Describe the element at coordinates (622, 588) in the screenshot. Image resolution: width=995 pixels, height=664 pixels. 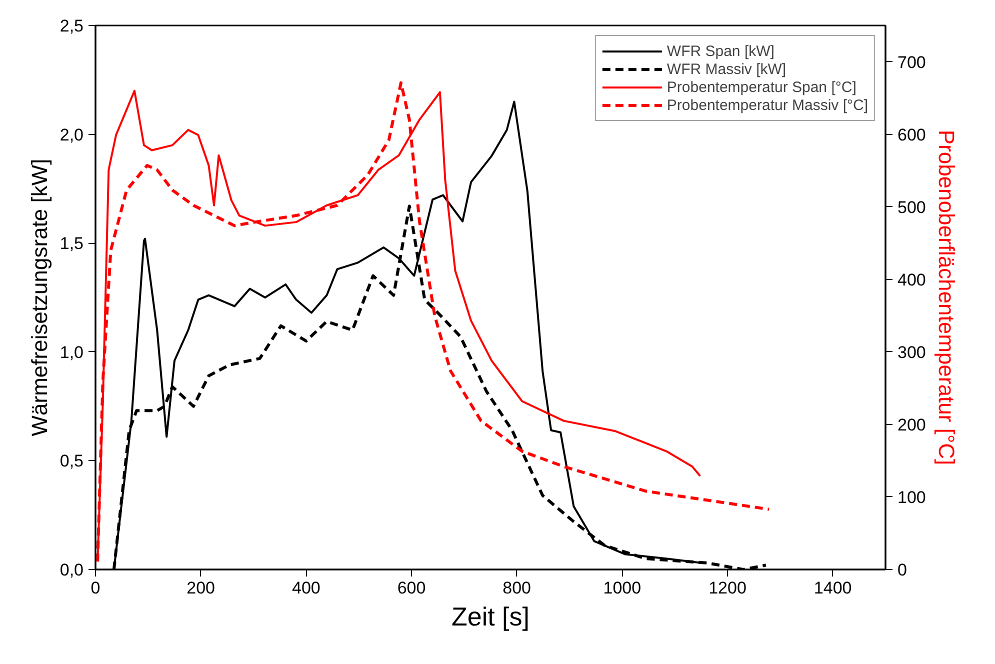
I see `x-tick-label: 1000` at that location.